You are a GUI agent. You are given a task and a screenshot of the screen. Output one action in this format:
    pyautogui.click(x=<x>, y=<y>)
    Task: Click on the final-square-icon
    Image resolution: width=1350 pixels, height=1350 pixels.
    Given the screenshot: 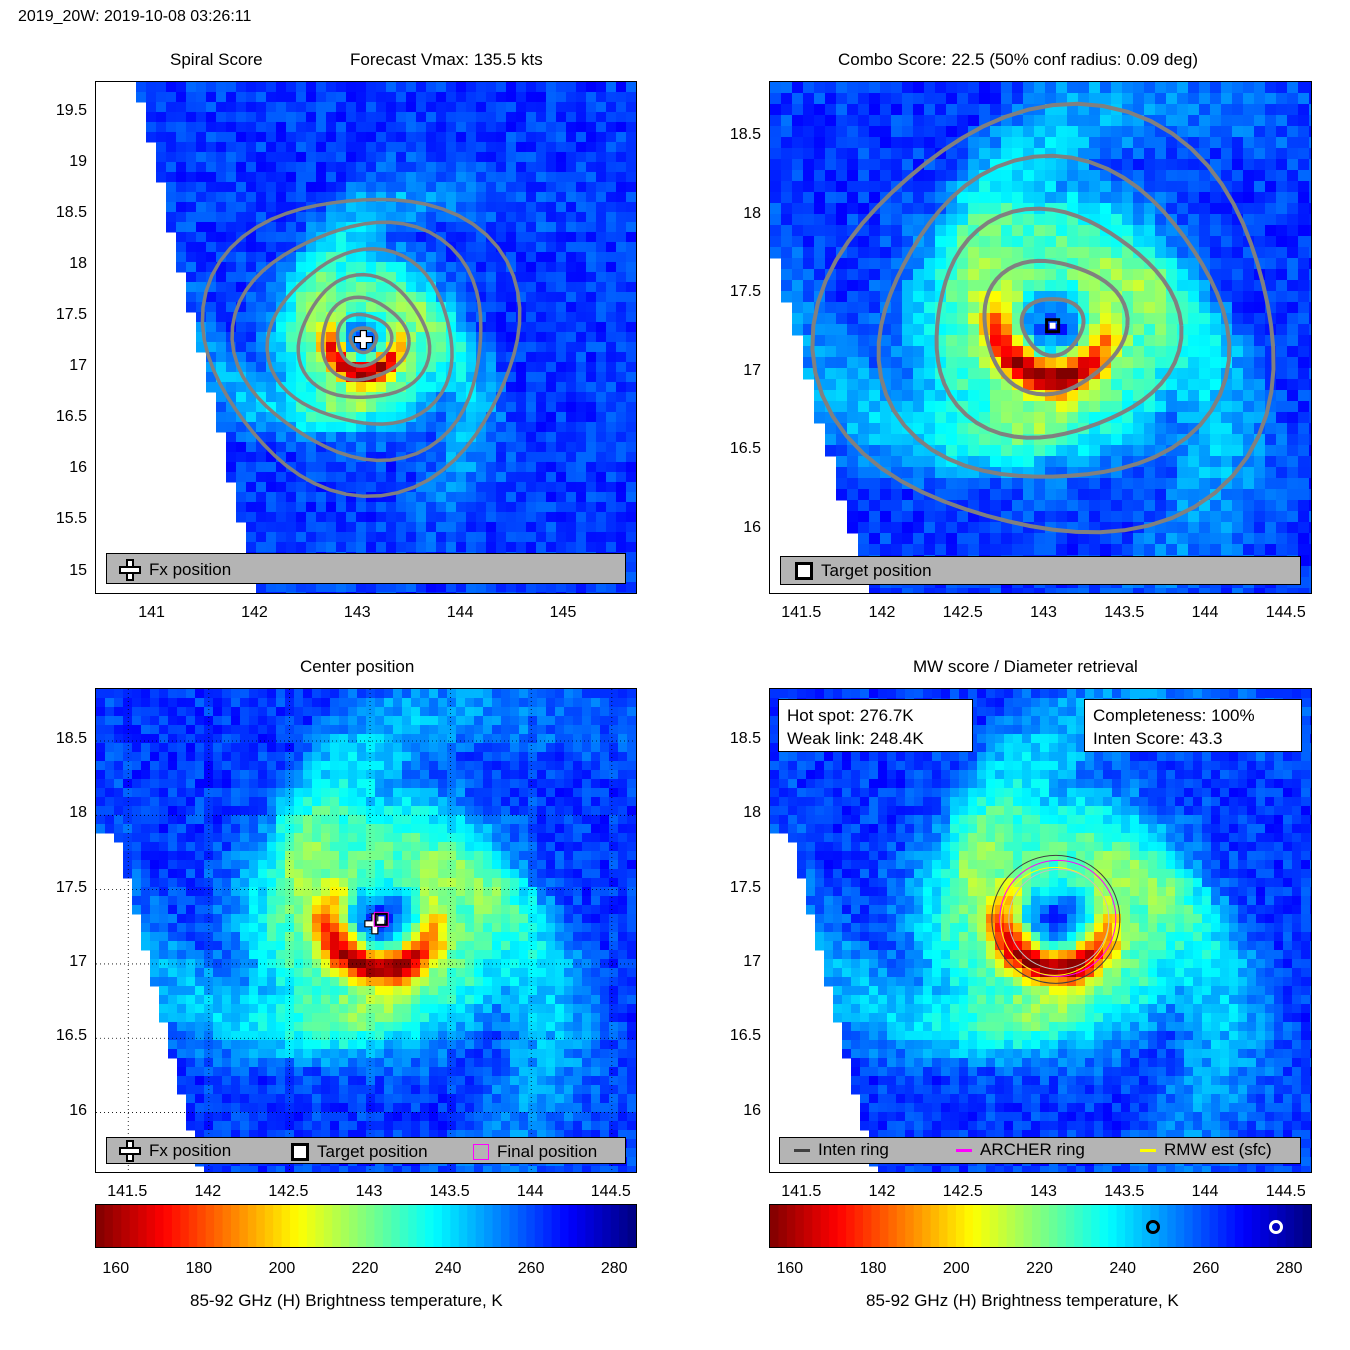 What is the action you would take?
    pyautogui.click(x=481, y=1152)
    